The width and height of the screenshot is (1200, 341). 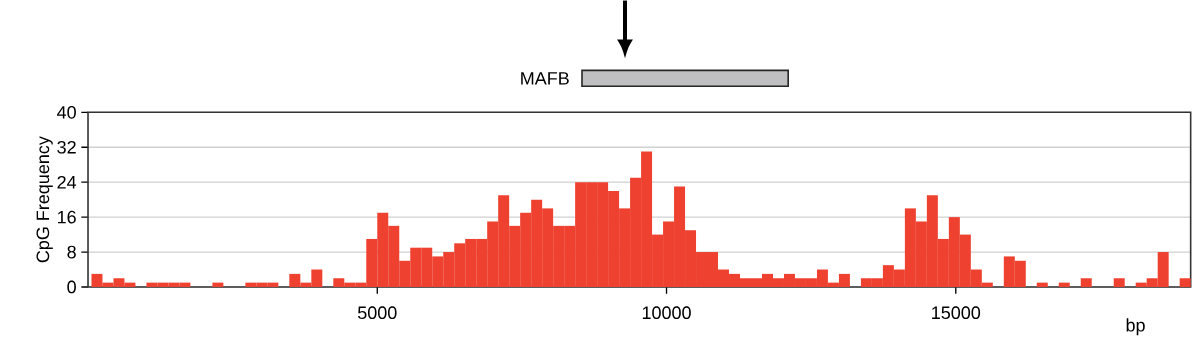 I want to click on y-tick-label: 24, so click(x=67, y=182).